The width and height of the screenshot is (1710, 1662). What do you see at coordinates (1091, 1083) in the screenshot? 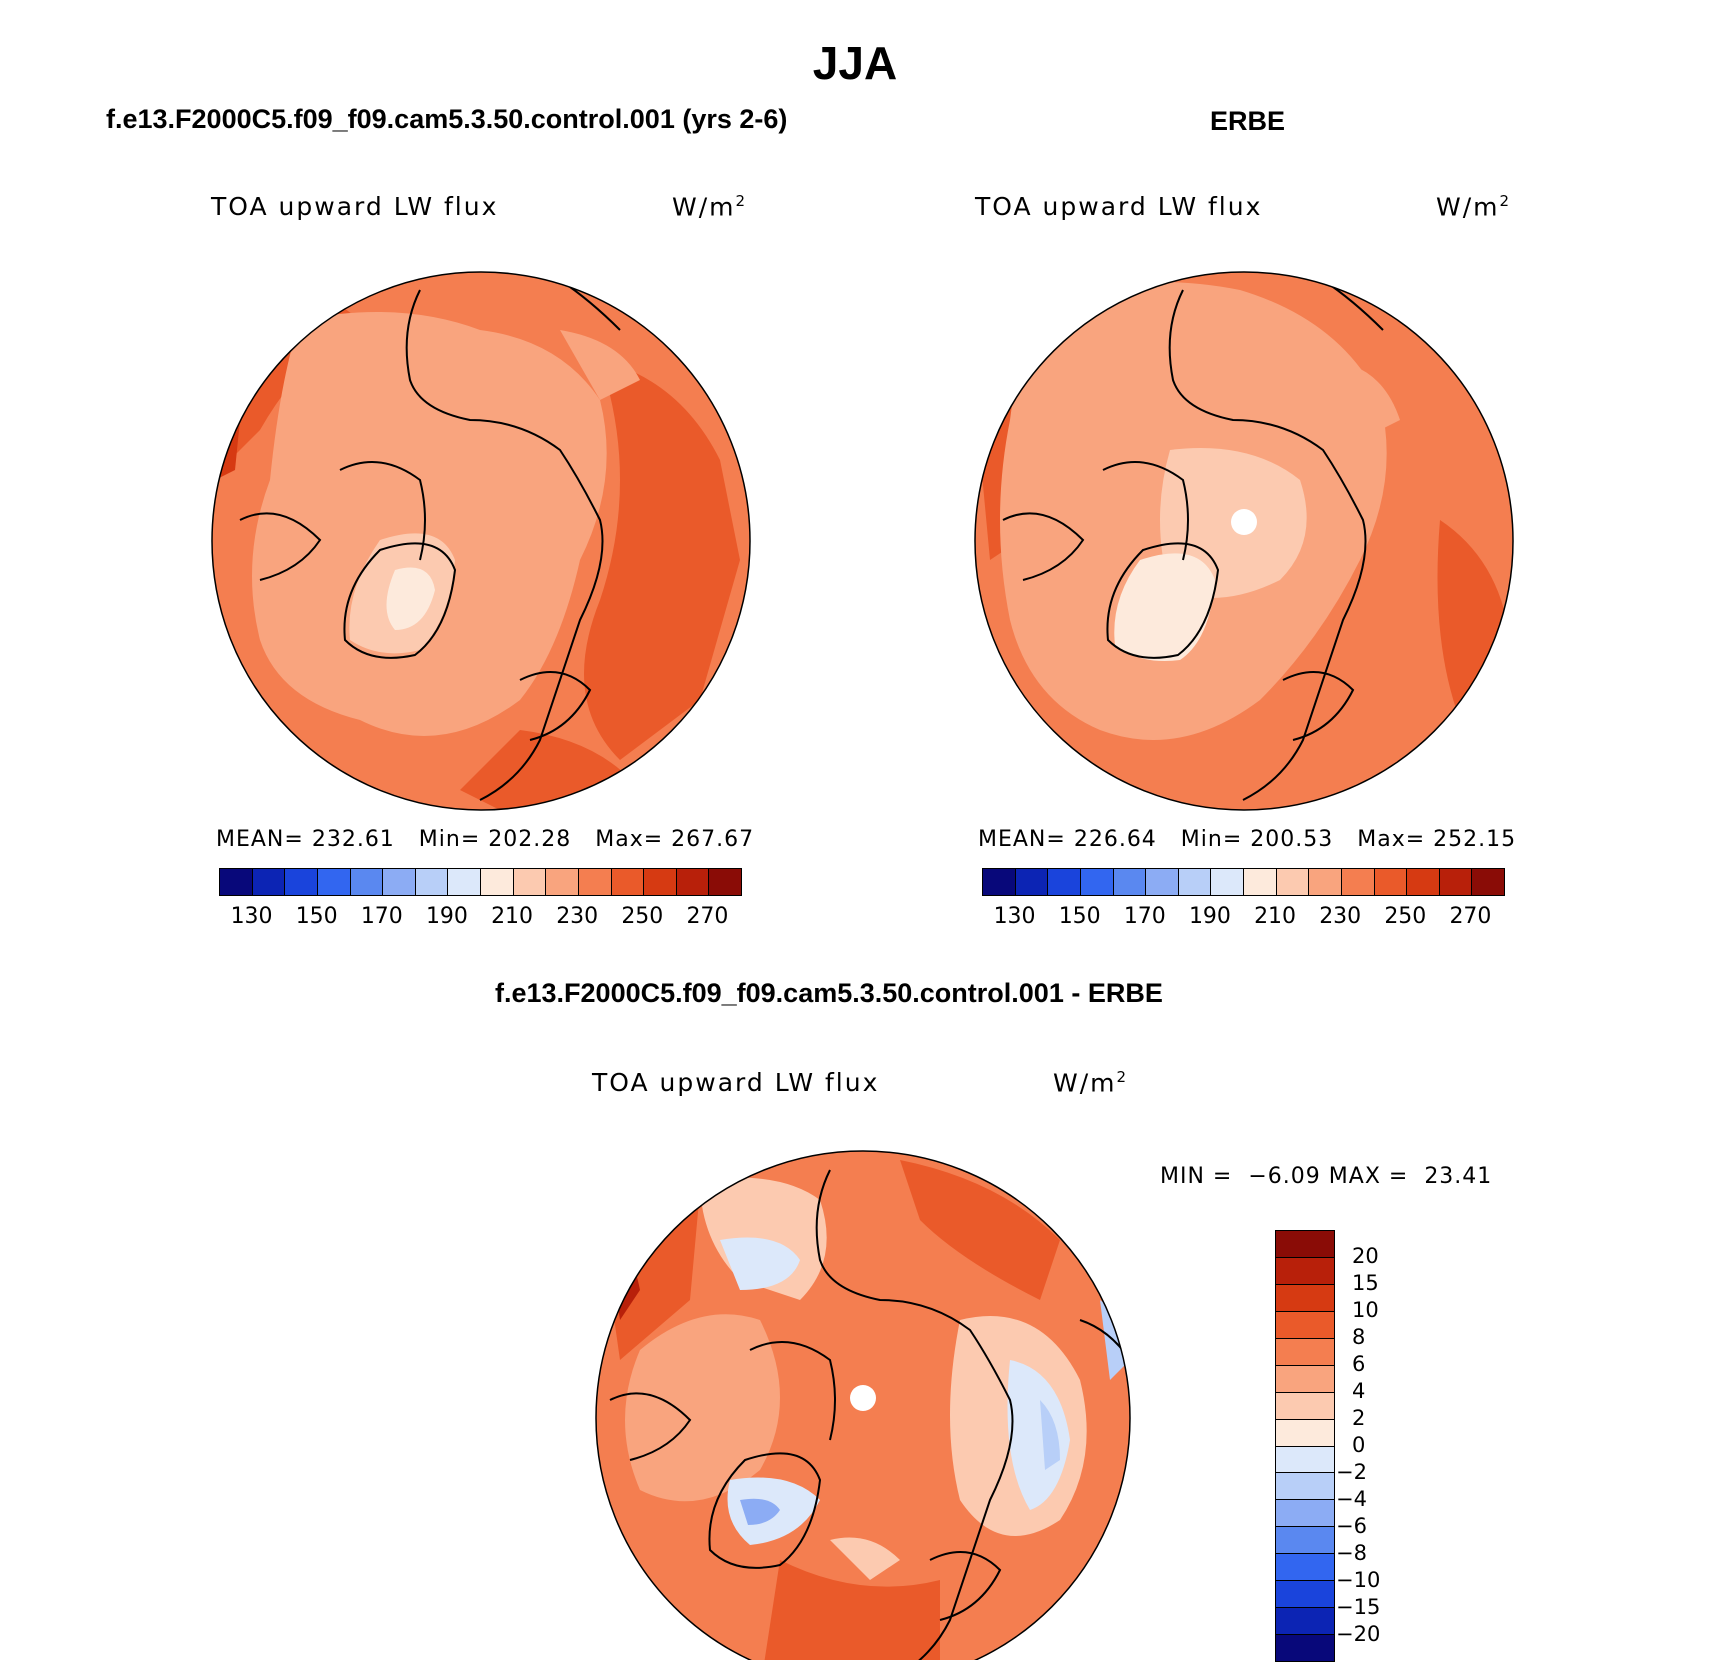
I see `diff-units-label: W/m2` at bounding box center [1091, 1083].